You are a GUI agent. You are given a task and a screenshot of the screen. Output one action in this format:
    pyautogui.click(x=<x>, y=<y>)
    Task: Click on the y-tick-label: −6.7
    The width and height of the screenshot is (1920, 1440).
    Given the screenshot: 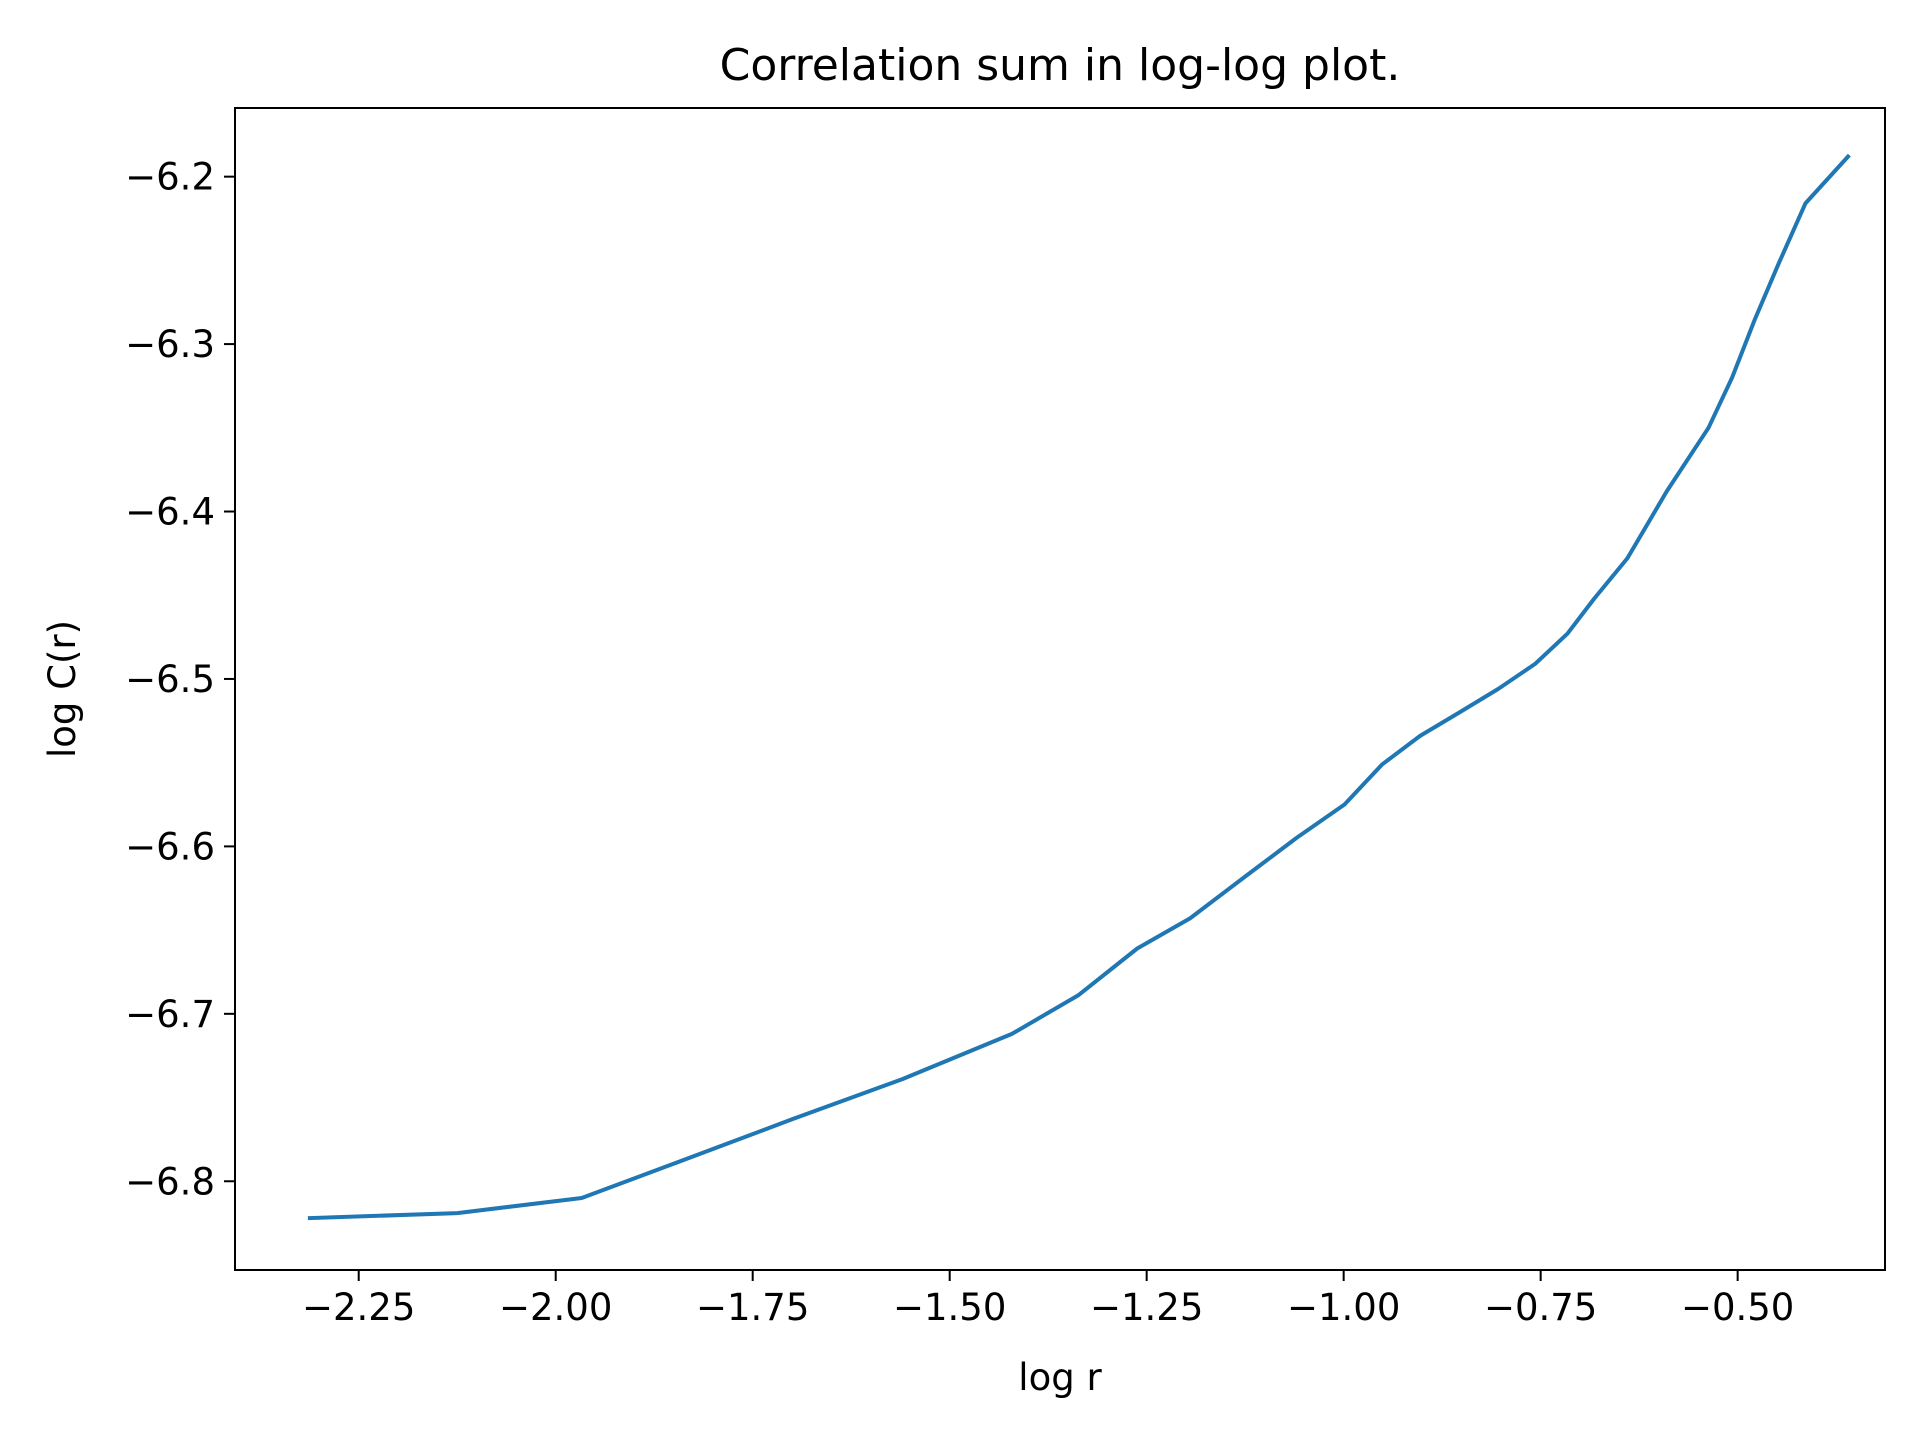 What is the action you would take?
    pyautogui.click(x=170, y=1014)
    